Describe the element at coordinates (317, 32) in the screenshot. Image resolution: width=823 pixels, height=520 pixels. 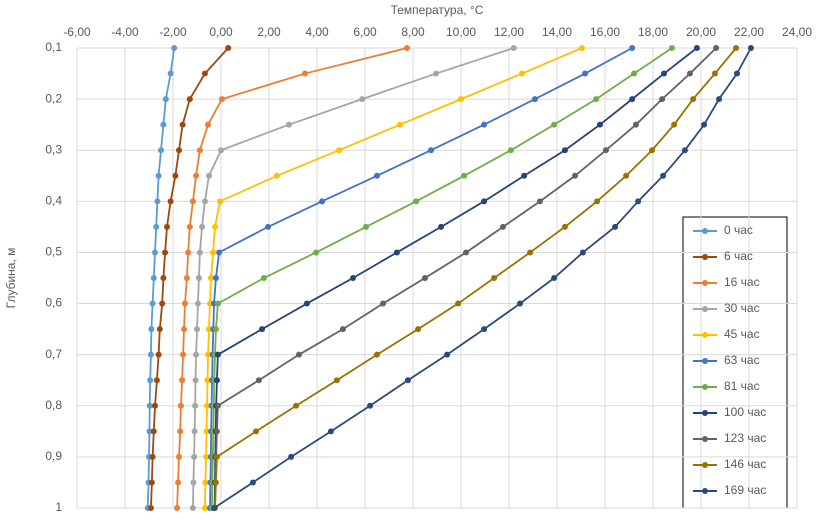
I see `x-tick-label: 4,00` at that location.